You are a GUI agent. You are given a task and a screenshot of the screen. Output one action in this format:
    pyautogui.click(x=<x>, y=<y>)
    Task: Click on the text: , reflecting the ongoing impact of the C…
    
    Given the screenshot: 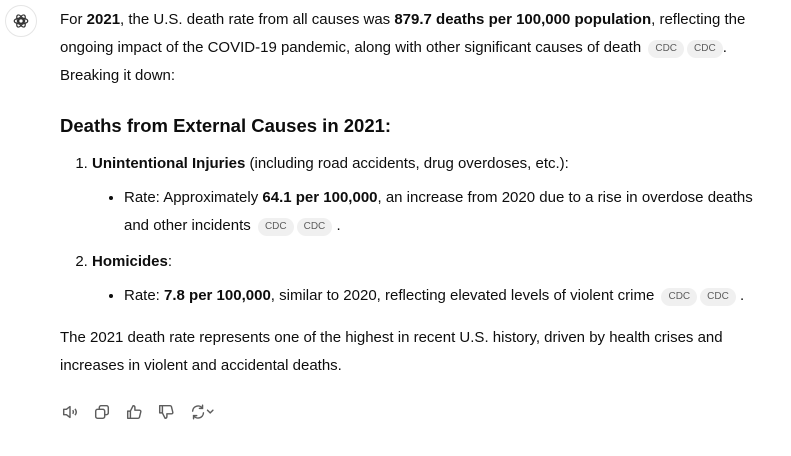 What is the action you would take?
    pyautogui.click(x=403, y=33)
    